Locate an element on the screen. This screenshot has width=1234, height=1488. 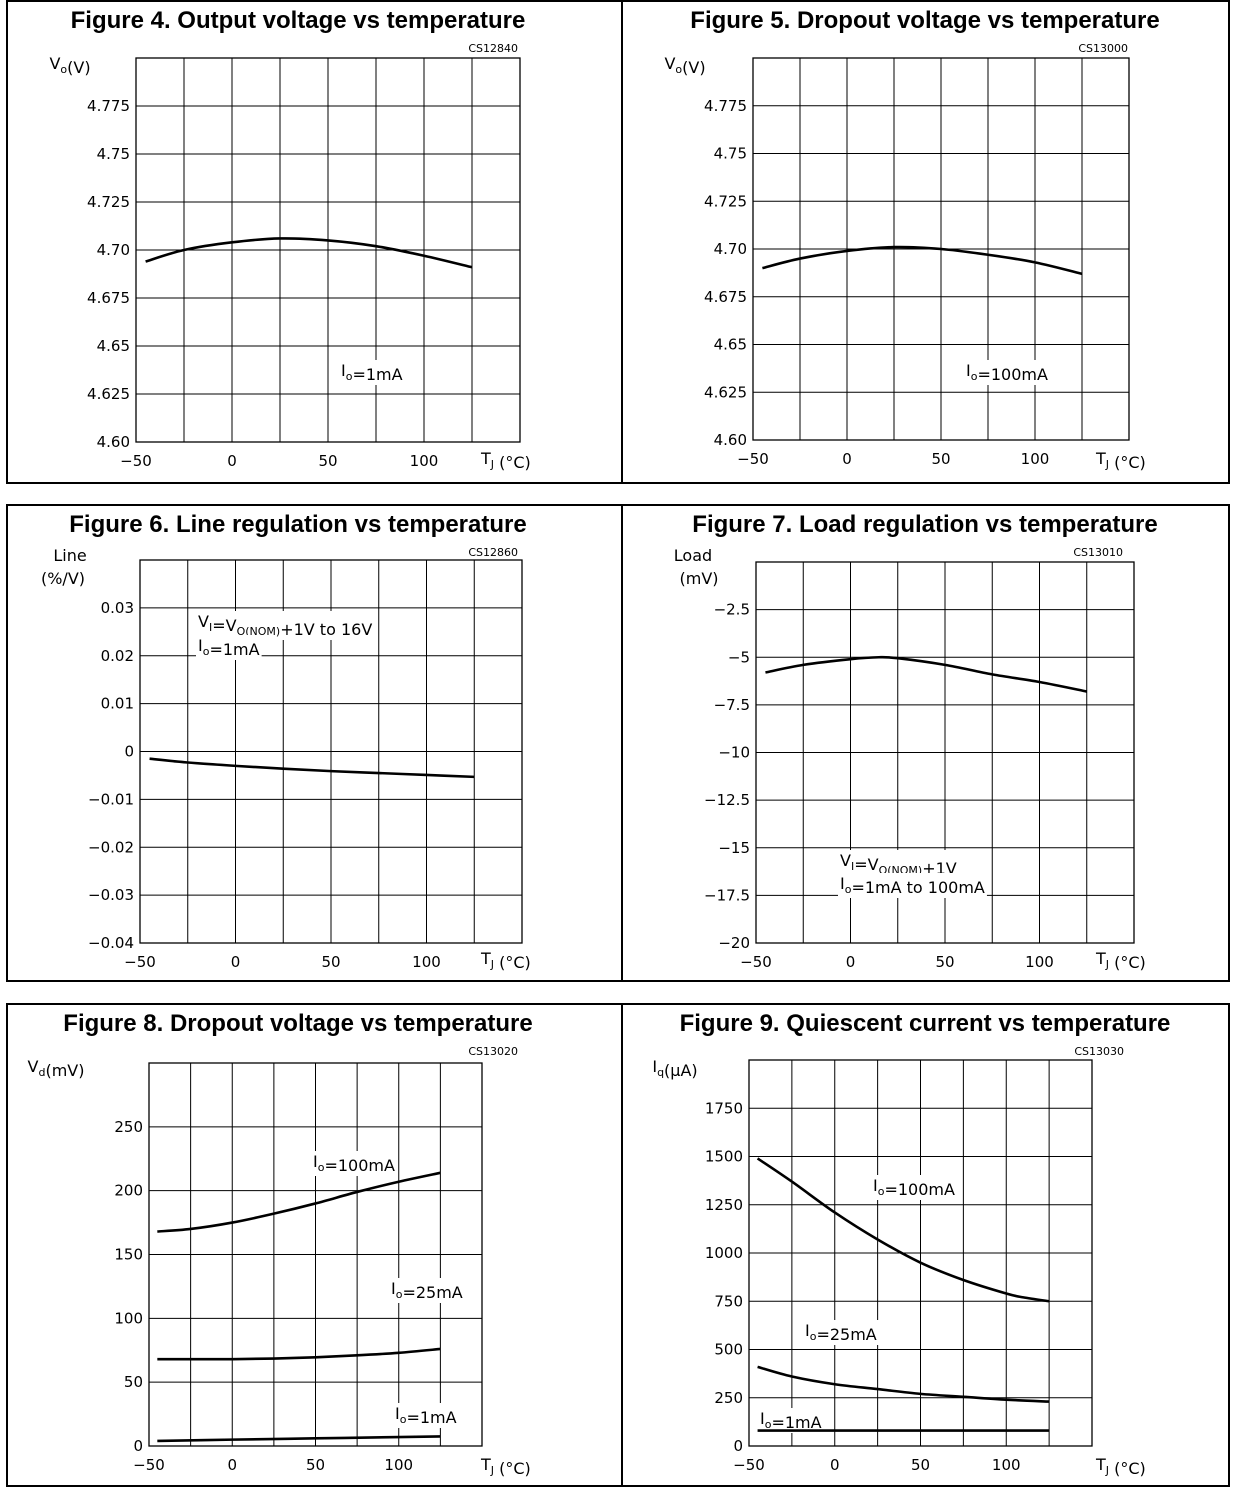
fig6-title: Figure 6. Line regulation vs temperature is located at coordinates (297, 524).